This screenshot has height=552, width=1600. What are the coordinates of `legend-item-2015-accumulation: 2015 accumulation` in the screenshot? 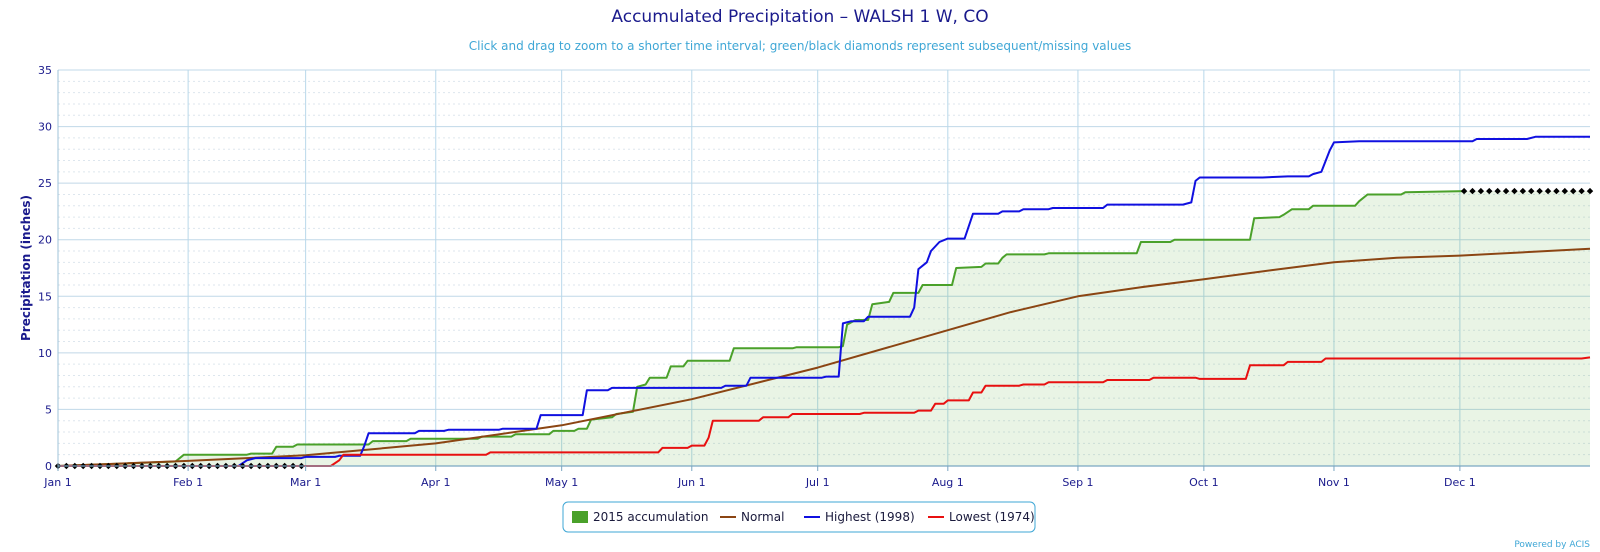 It's located at (640, 517).